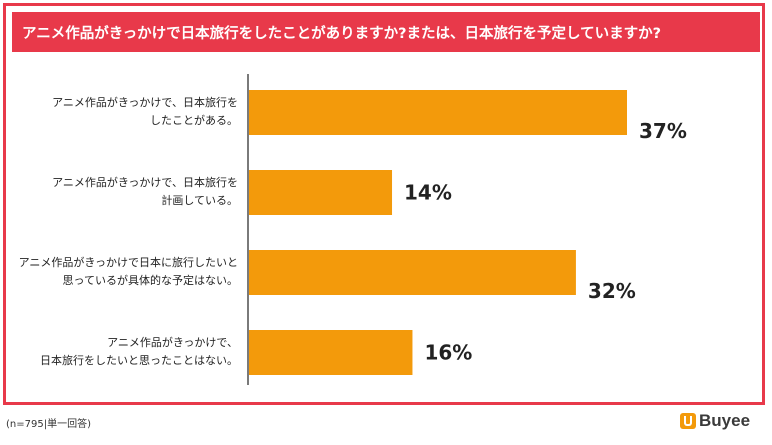 The height and width of the screenshot is (445, 772). I want to click on value-label-2: 32%, so click(612, 291).